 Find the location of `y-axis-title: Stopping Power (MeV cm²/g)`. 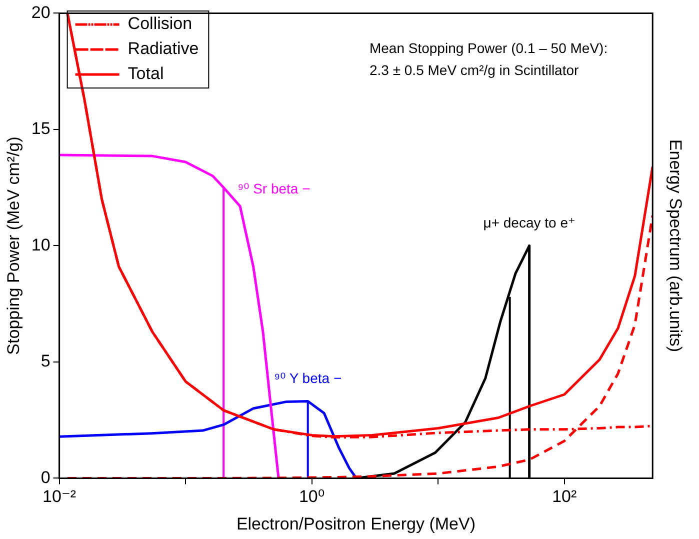

y-axis-title: Stopping Power (MeV cm²/g) is located at coordinates (13, 245).